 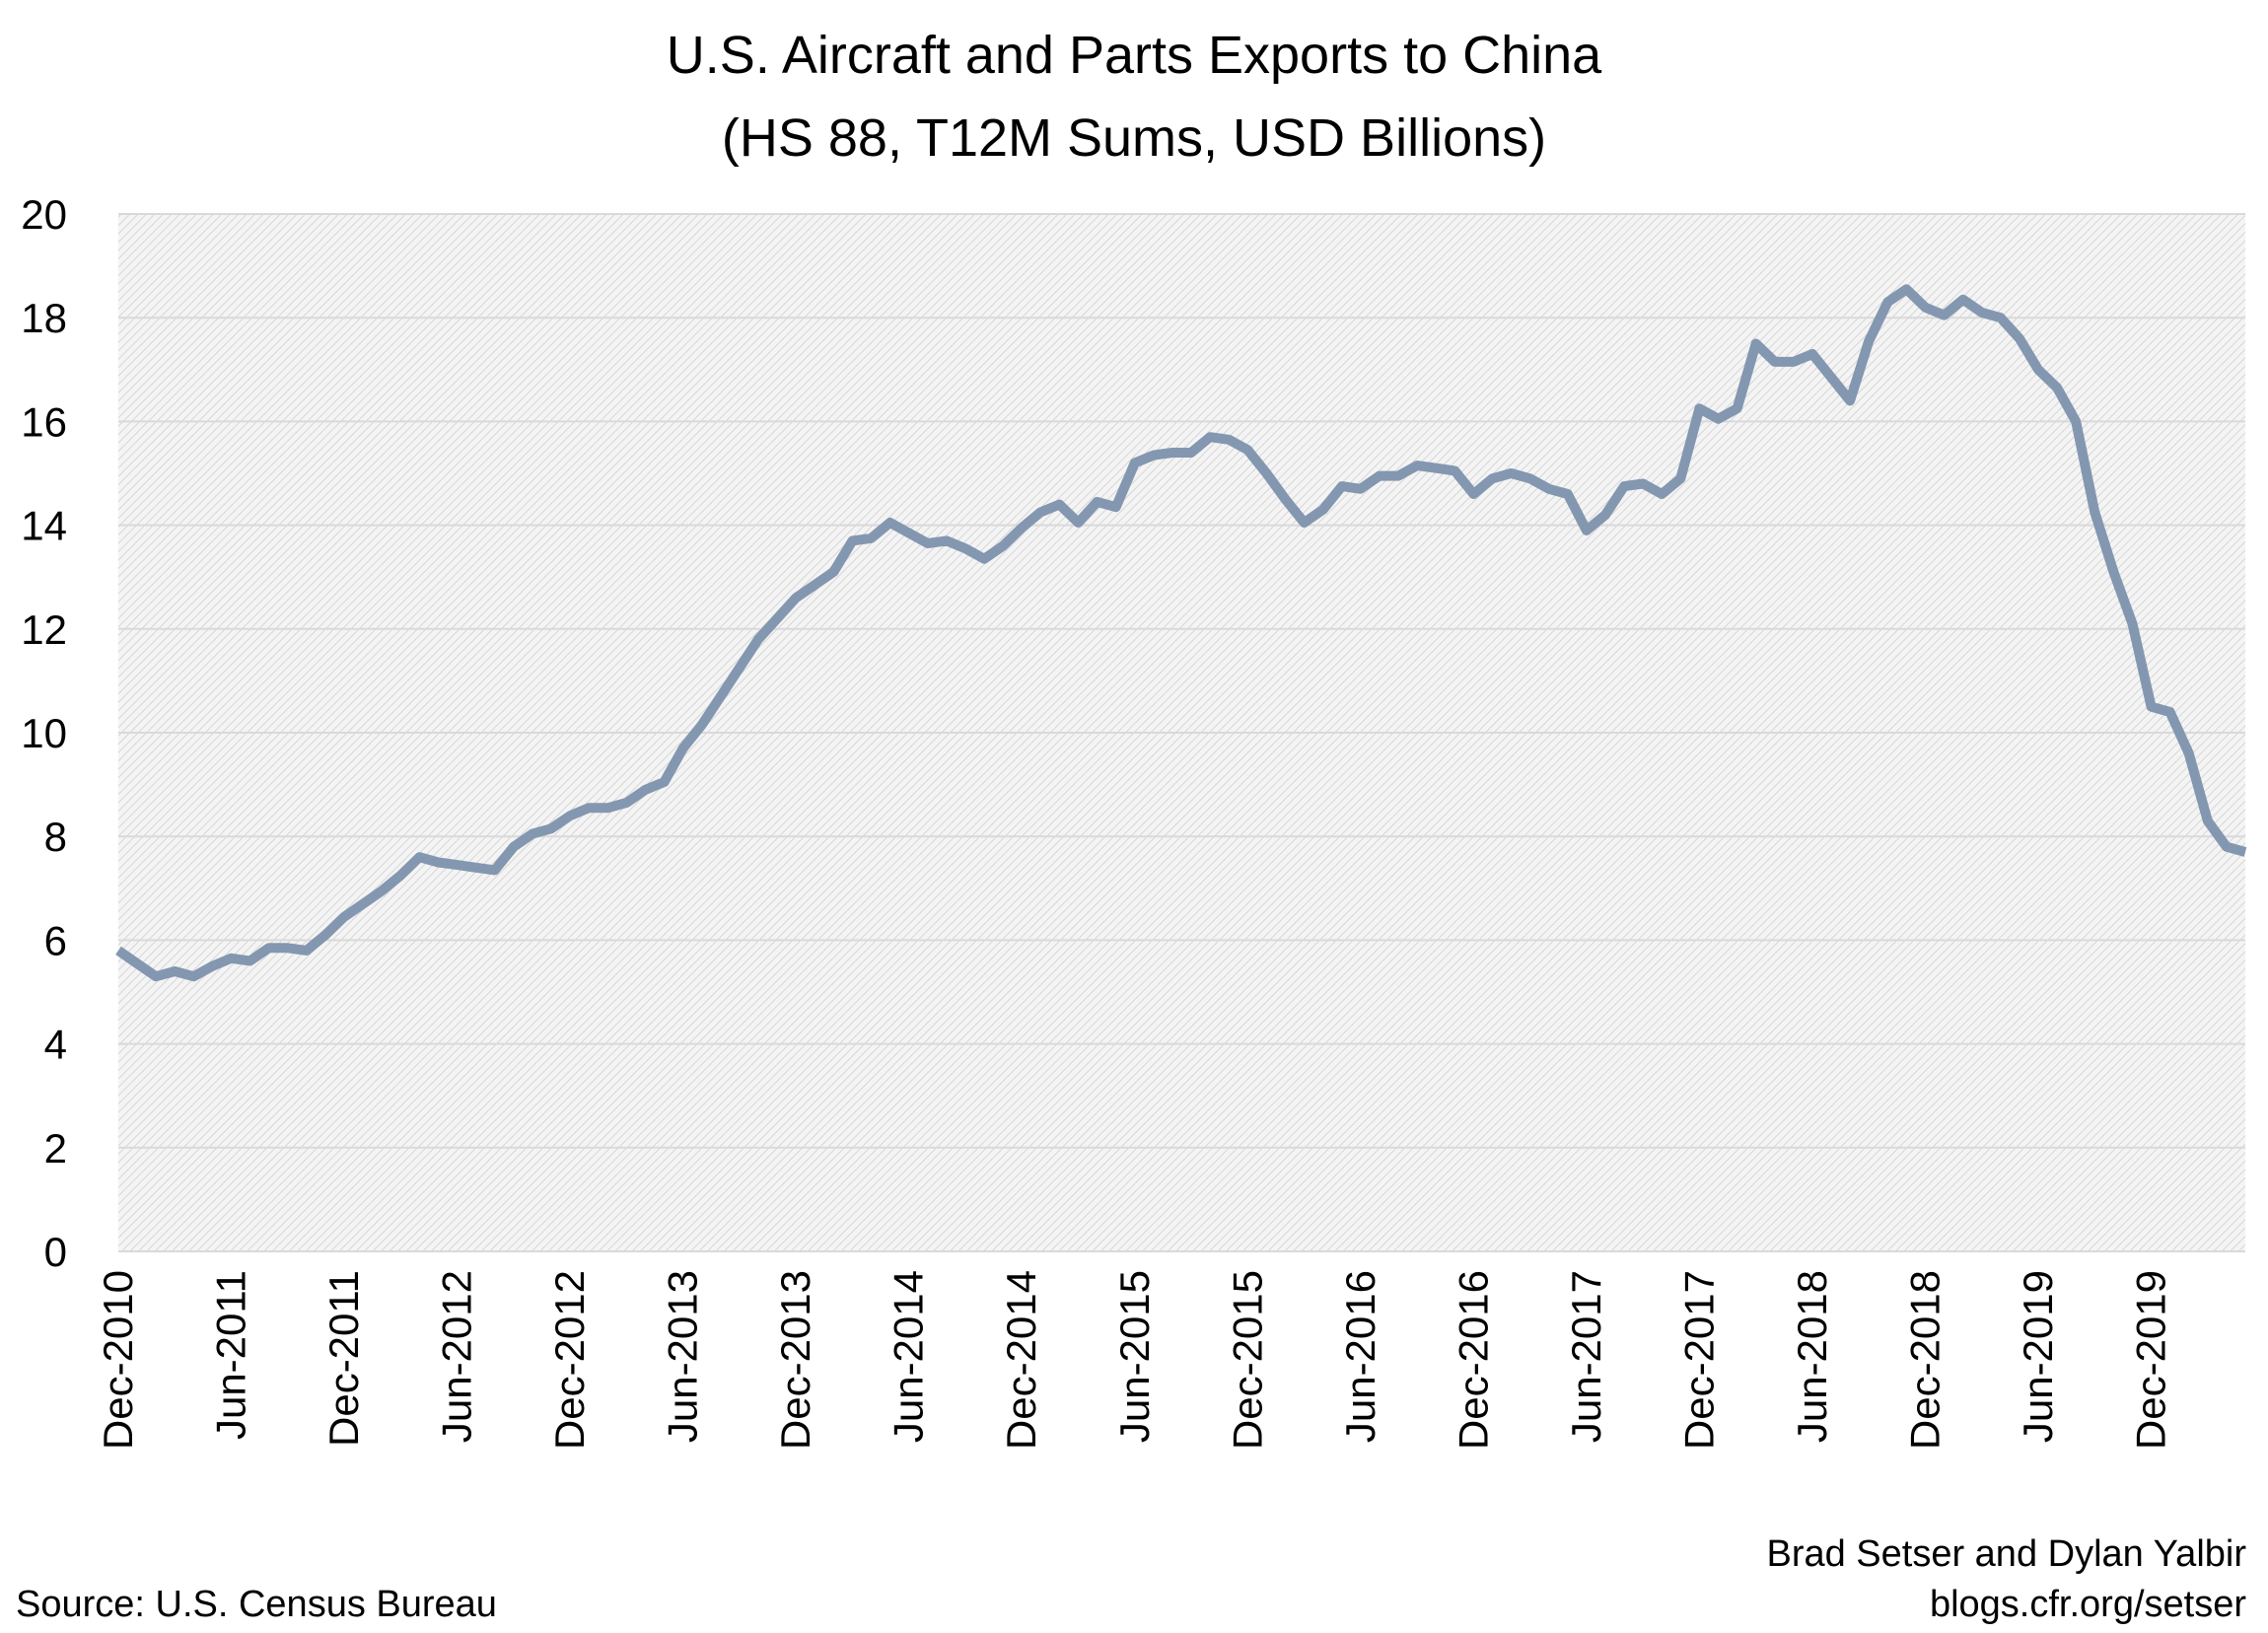 I want to click on y-tick-label: 16, so click(x=44, y=421).